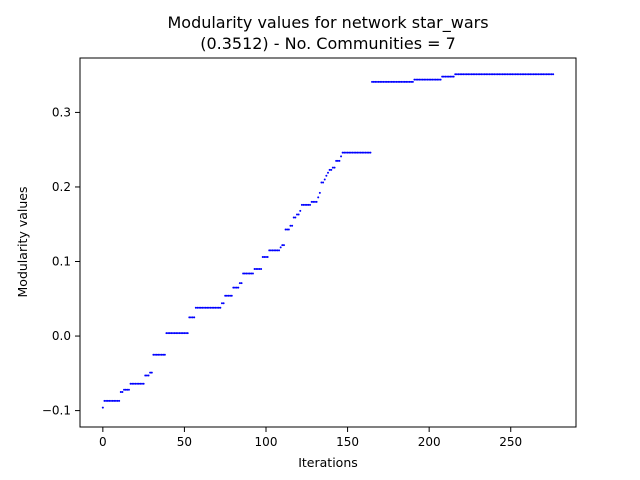 The image size is (640, 480). What do you see at coordinates (347, 442) in the screenshot?
I see `x-tick-label: 150` at bounding box center [347, 442].